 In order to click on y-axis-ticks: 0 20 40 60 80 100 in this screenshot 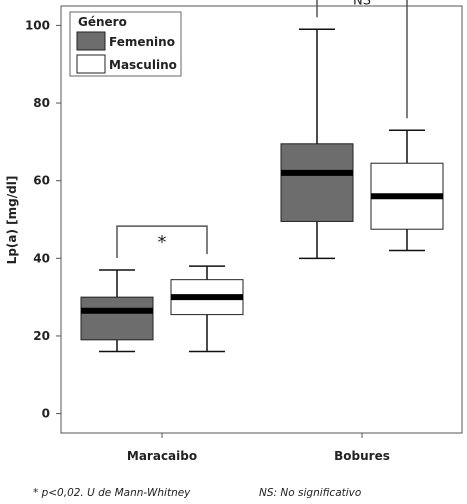, I will do `click(43, 219)`.